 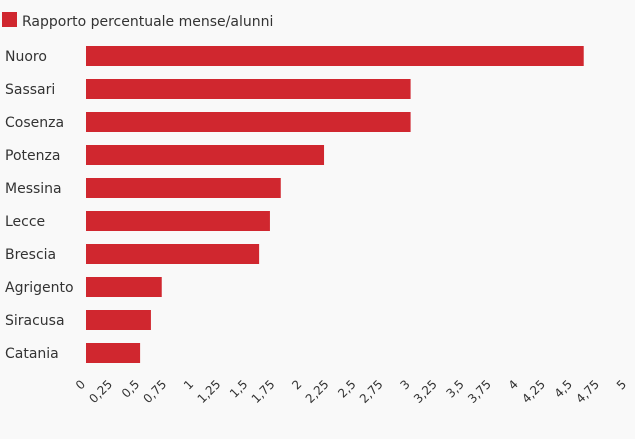 I want to click on x-tick-label: 3, so click(x=404, y=384).